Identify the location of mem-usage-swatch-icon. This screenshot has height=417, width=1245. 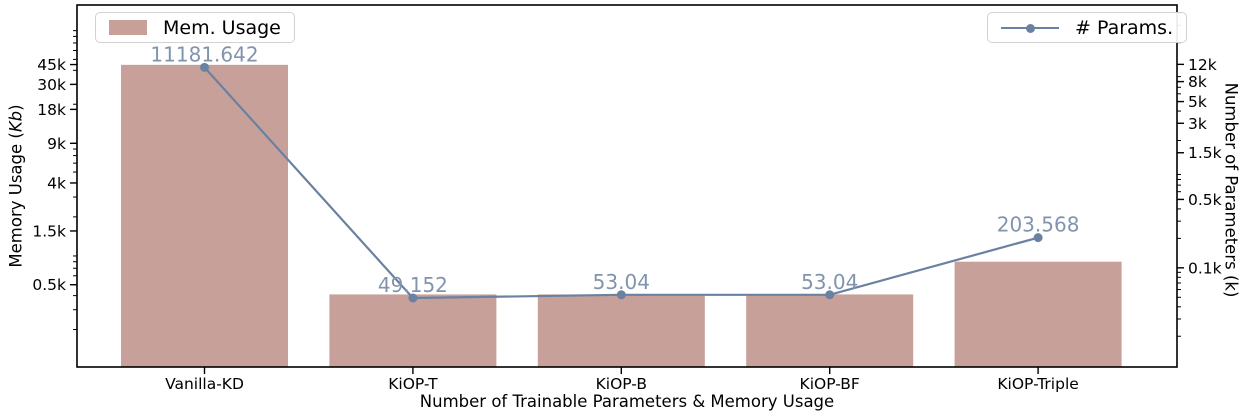
(128, 27).